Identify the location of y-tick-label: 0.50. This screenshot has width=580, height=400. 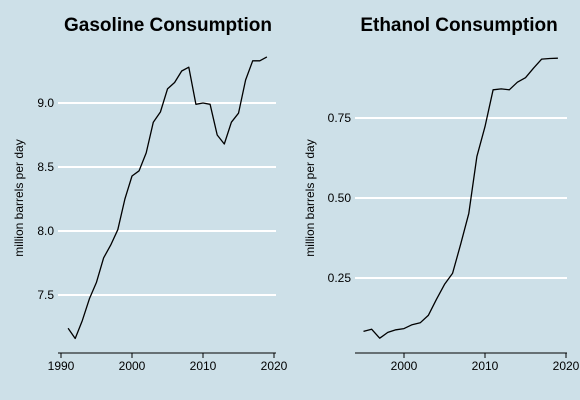
(340, 198).